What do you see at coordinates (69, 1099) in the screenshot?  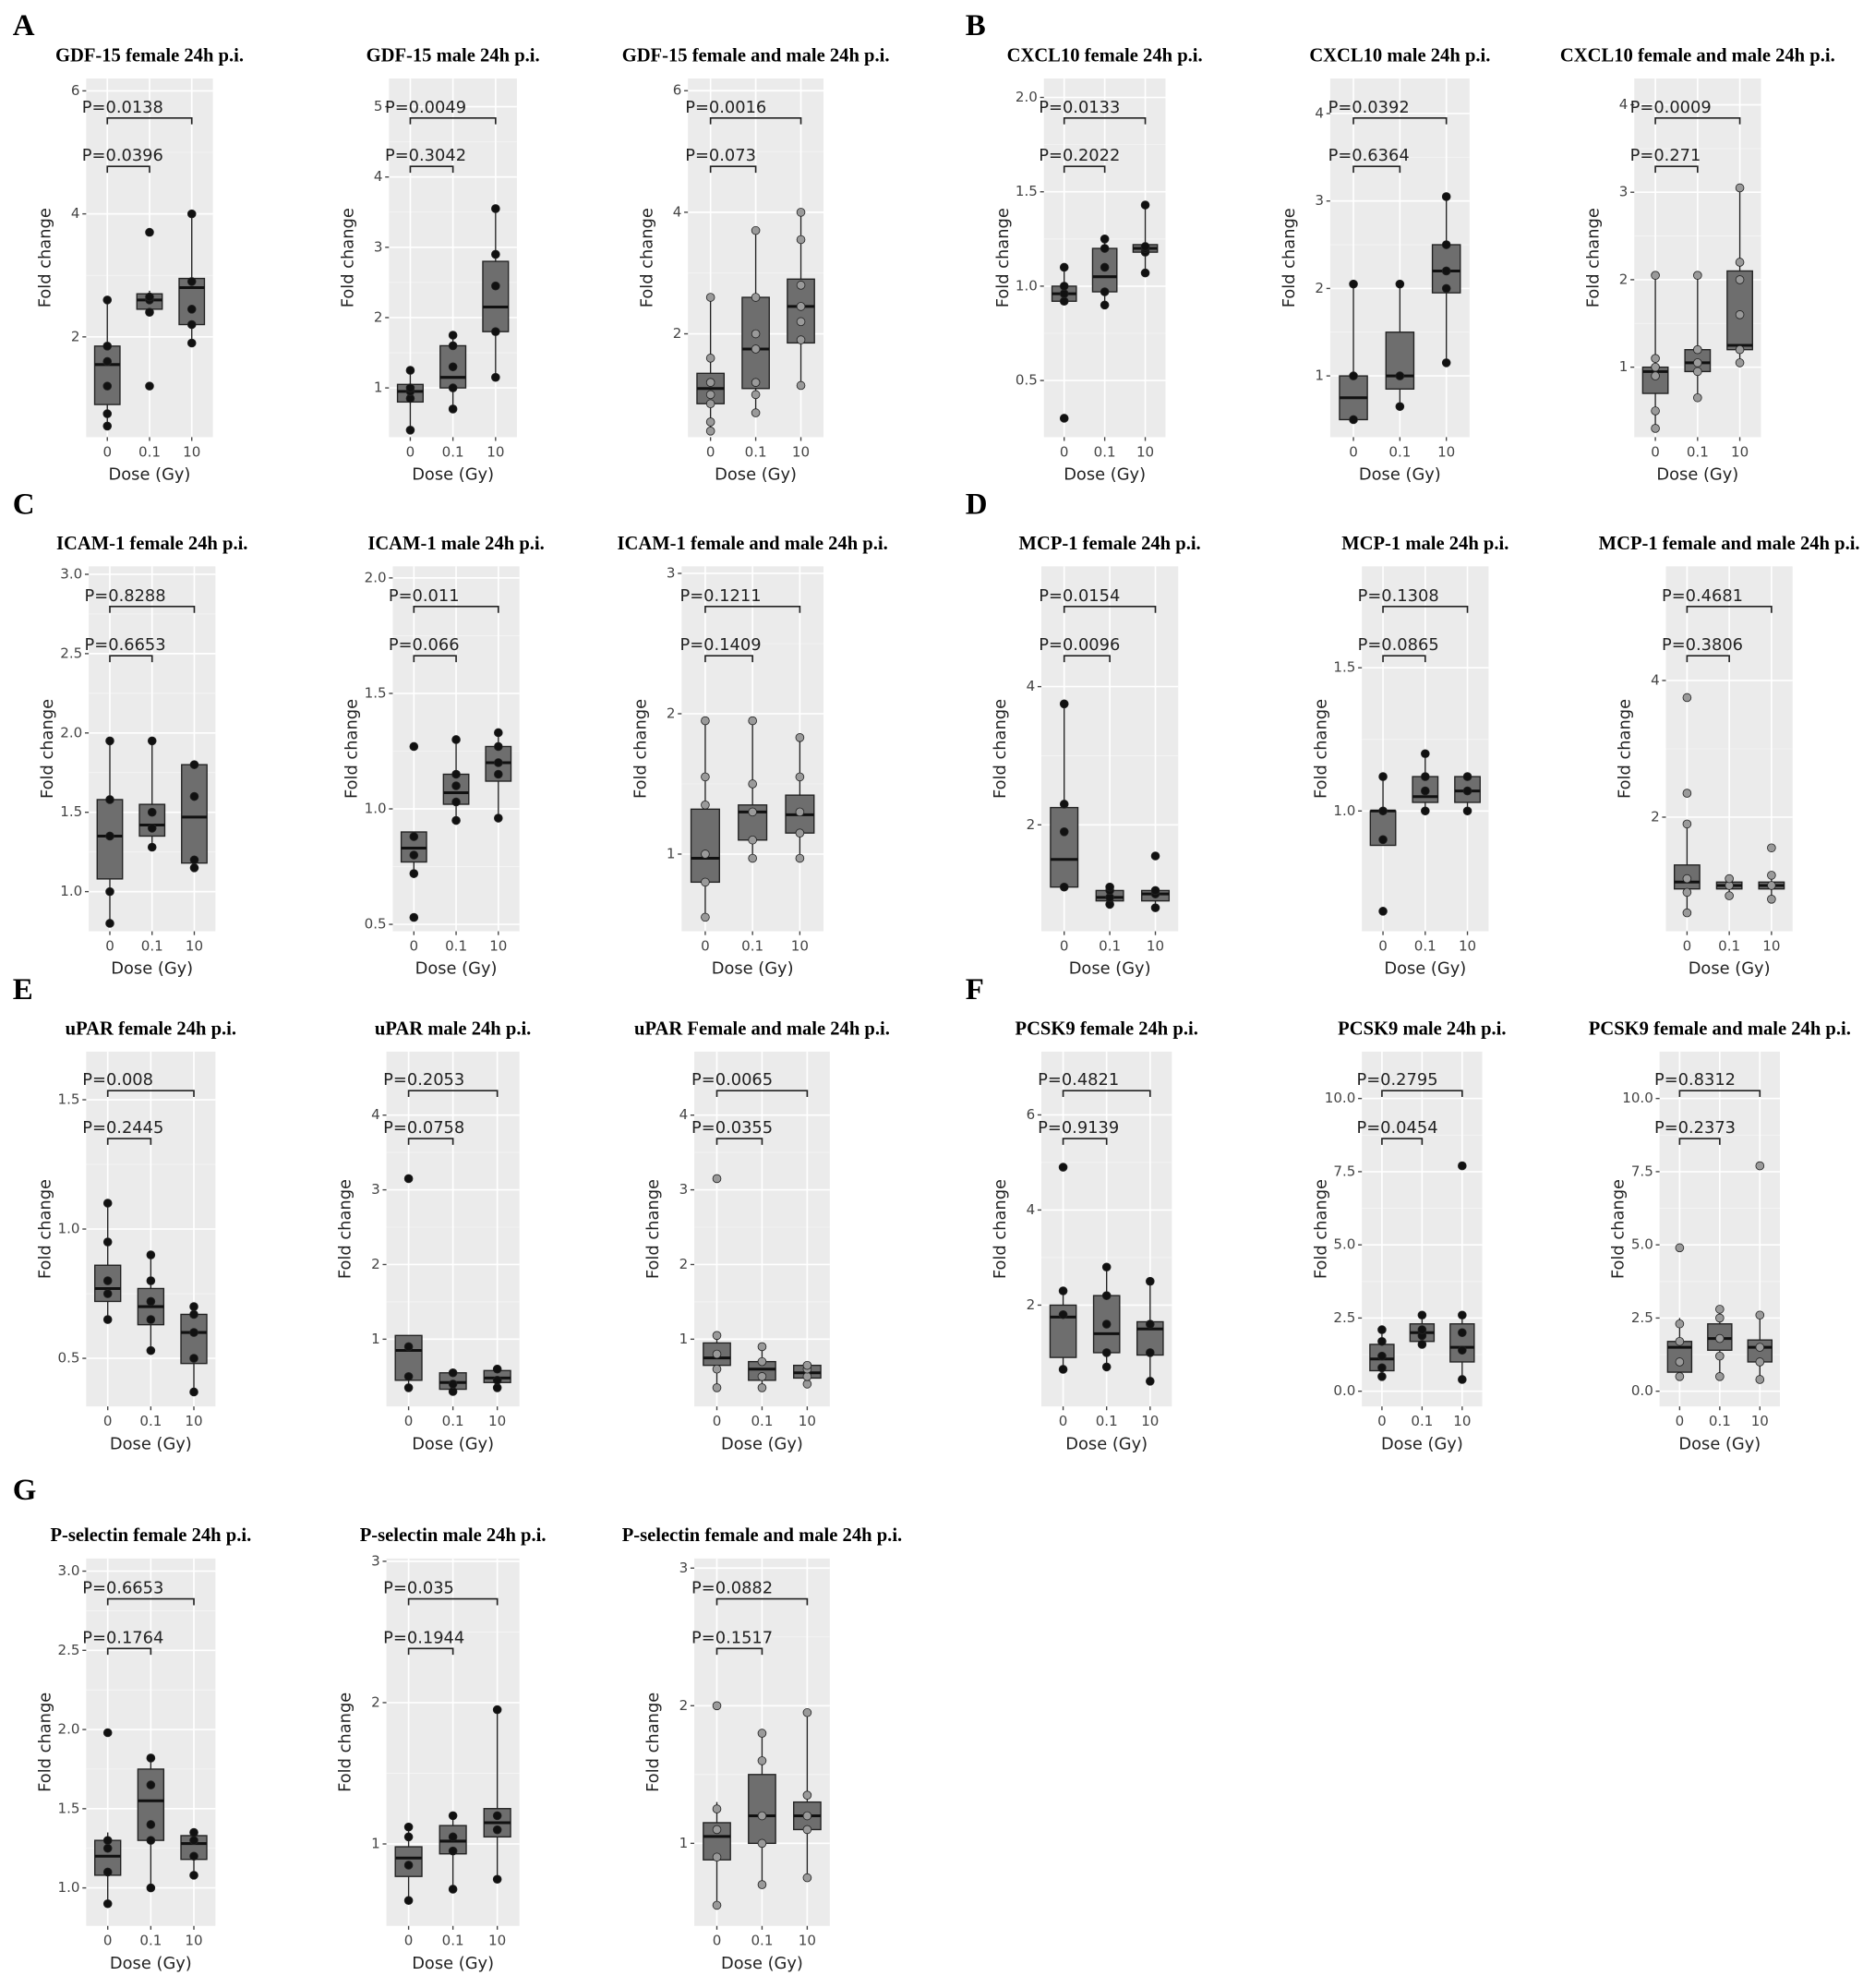 I see `y-tick-label: 1.5` at bounding box center [69, 1099].